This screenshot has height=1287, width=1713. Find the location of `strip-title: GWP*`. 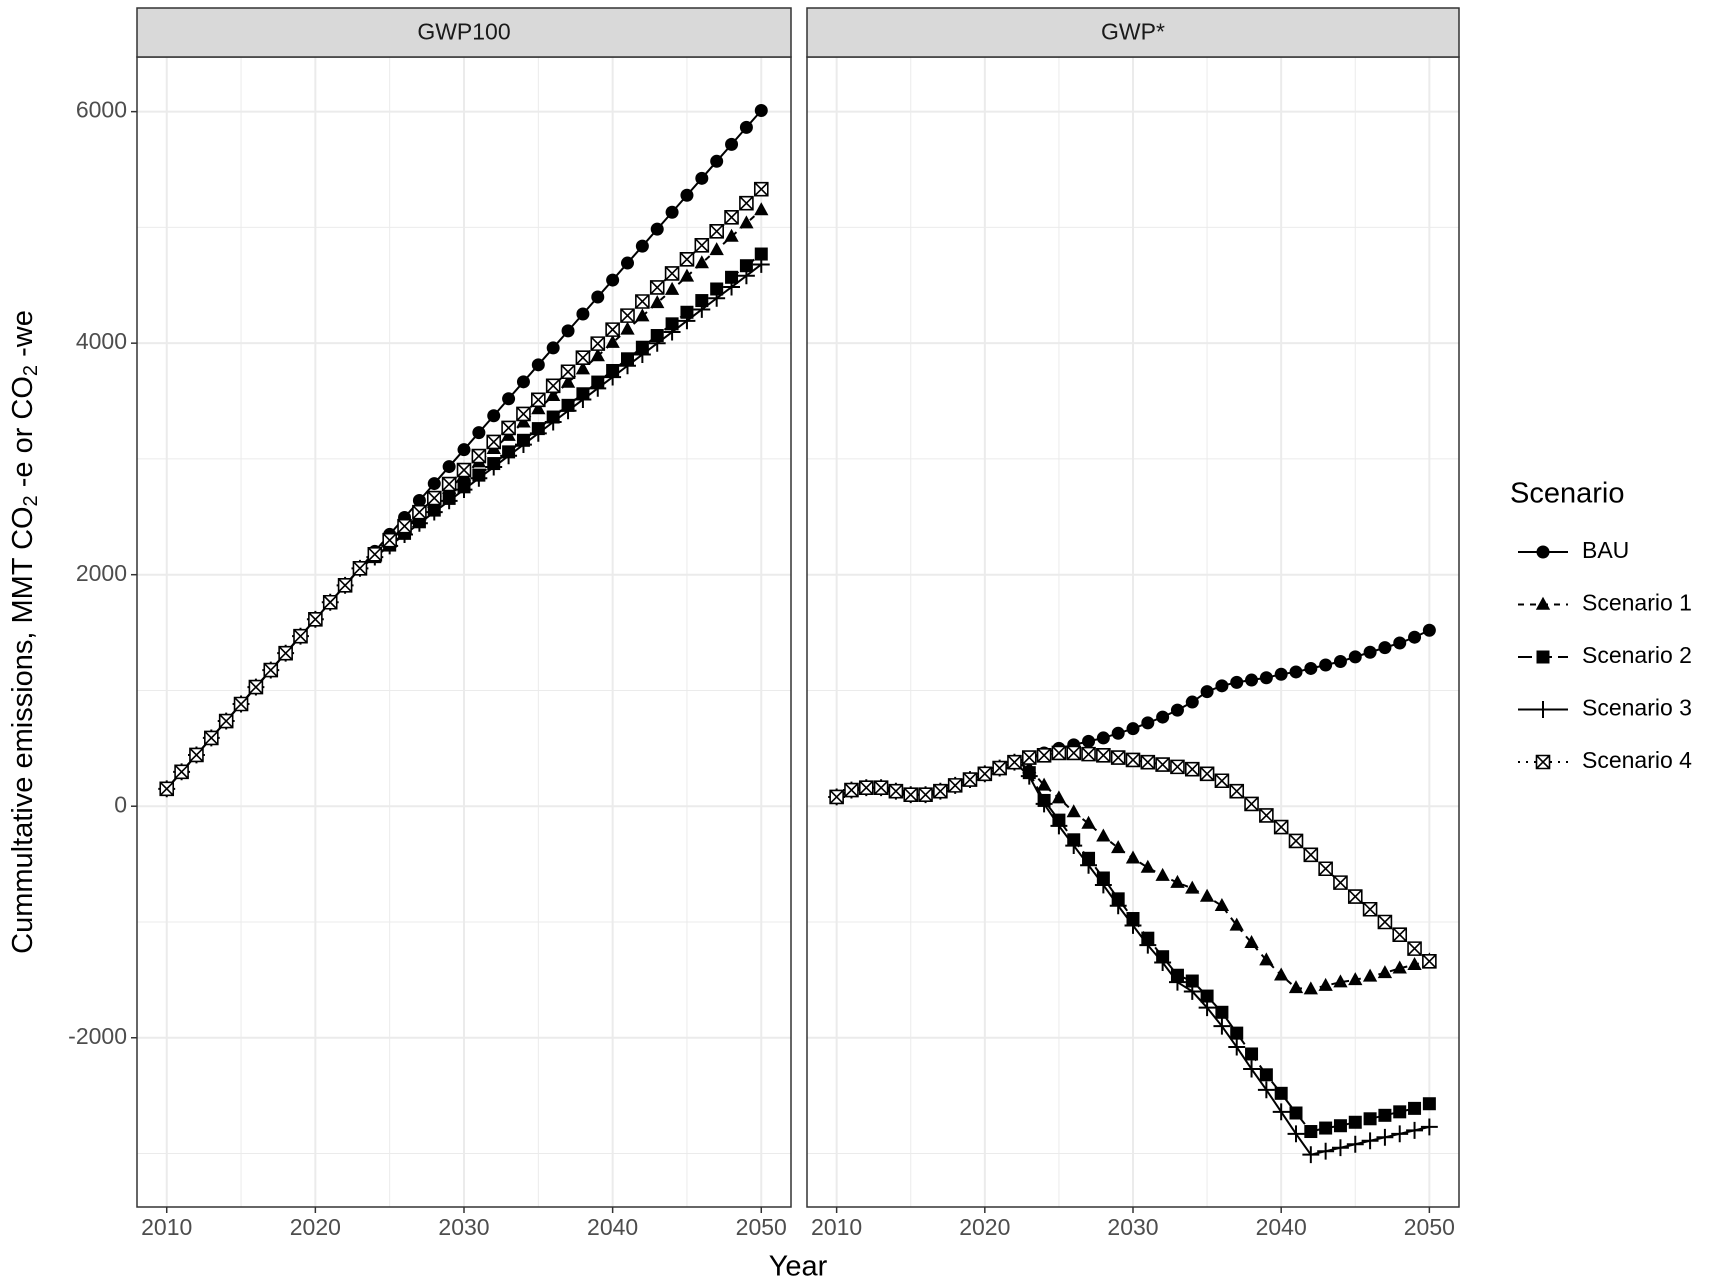

strip-title: GWP* is located at coordinates (1133, 32).